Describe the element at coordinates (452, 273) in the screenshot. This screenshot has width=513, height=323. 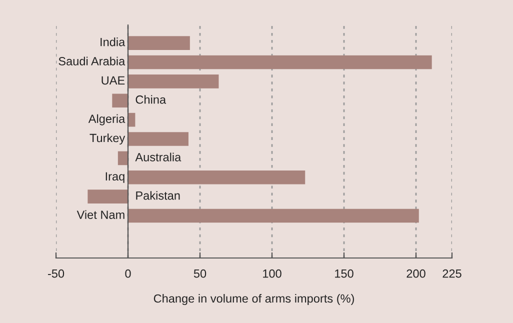
I see `x-tick-label: 225` at that location.